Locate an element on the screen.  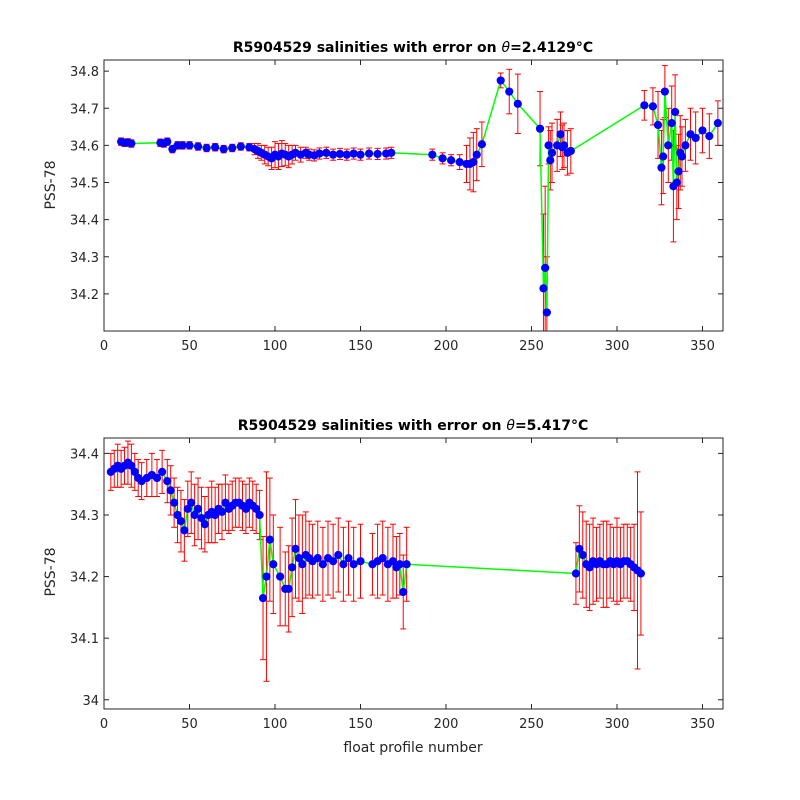
y-tick-label: 34.6 is located at coordinates (84, 146).